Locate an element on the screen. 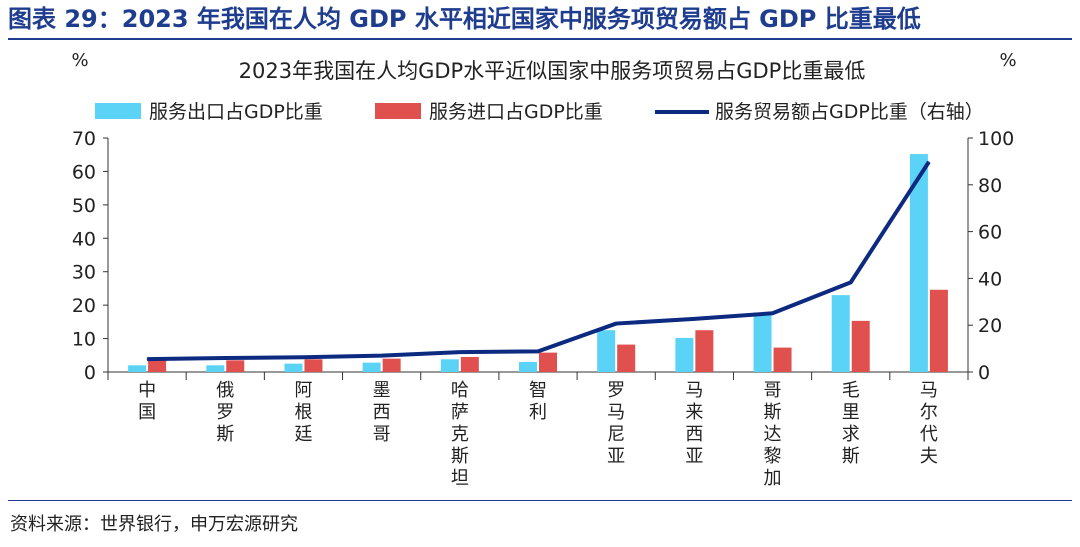 The height and width of the screenshot is (547, 1080). x-tick-label: 马尔代夫 is located at coordinates (929, 423).